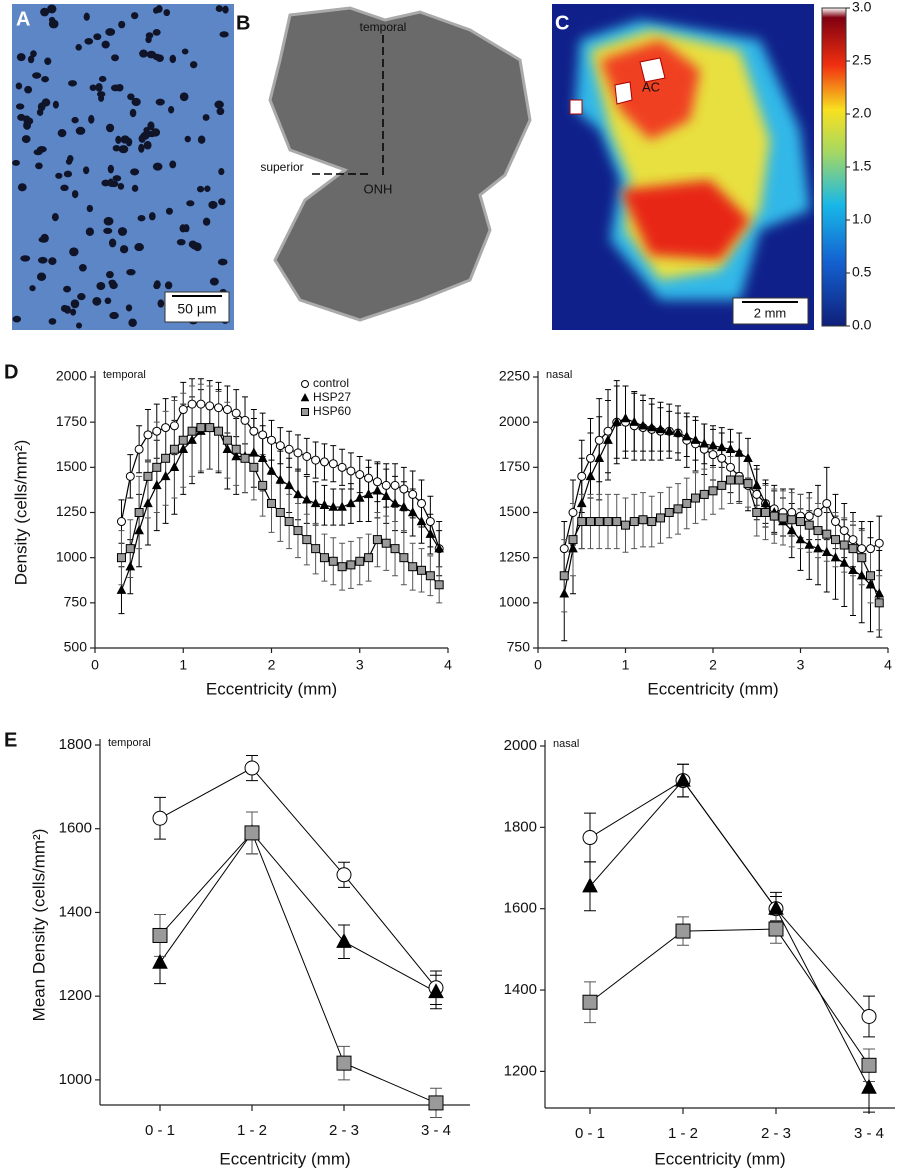 This screenshot has width=902, height=1174. What do you see at coordinates (801, 665) in the screenshot?
I see `x-tick-label: 3` at bounding box center [801, 665].